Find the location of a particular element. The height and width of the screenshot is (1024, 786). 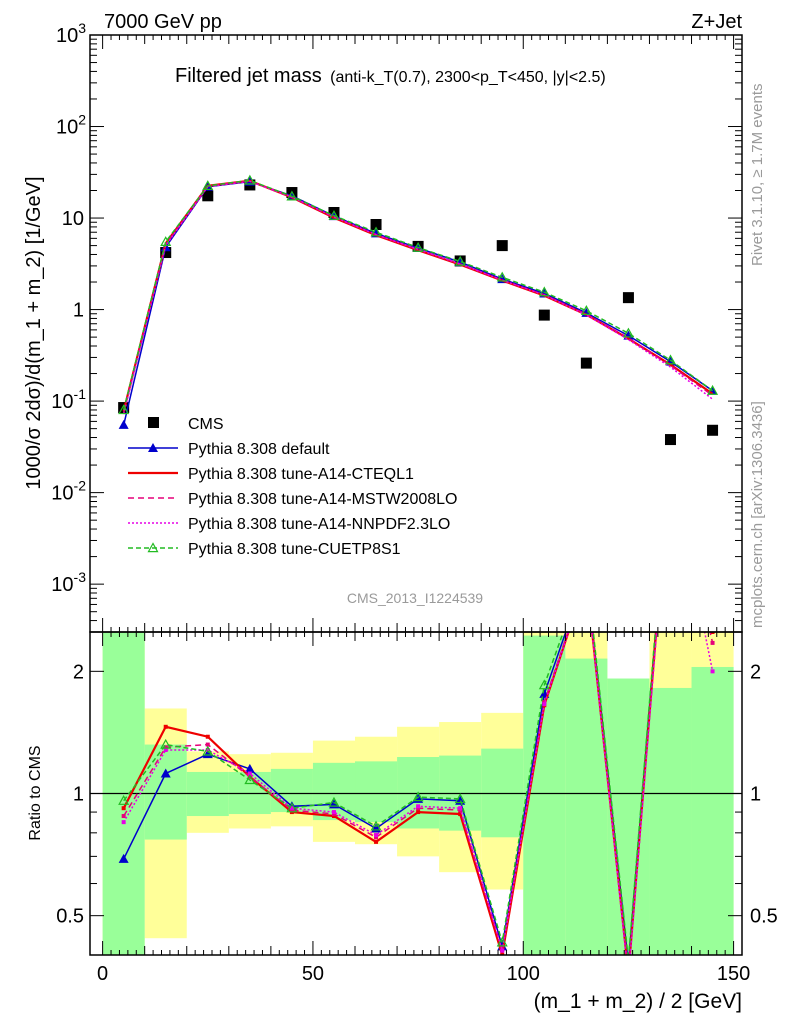

ratio-y-tick-label-right: 1 is located at coordinates (755, 795).